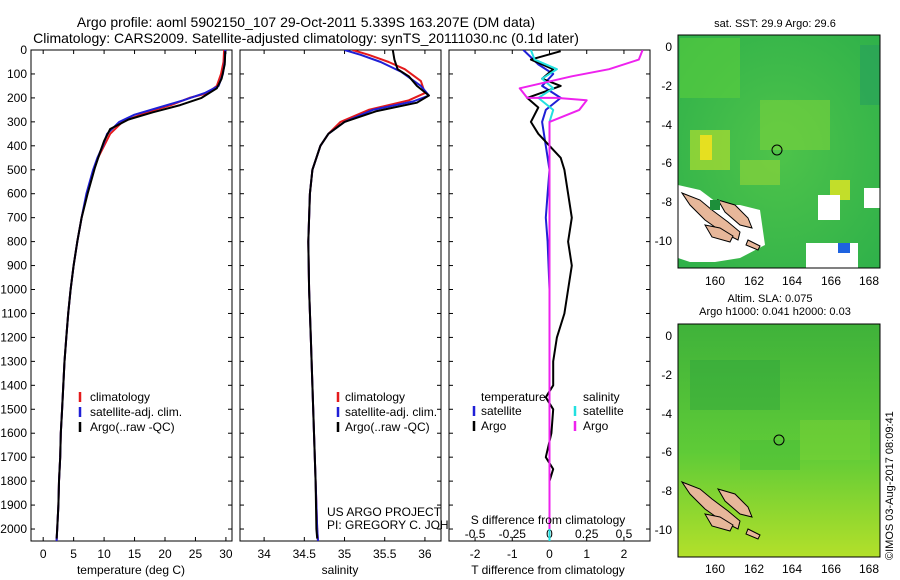 The height and width of the screenshot is (580, 900). What do you see at coordinates (603, 411) in the screenshot?
I see `legend-label-s-satellite: satellite` at bounding box center [603, 411].